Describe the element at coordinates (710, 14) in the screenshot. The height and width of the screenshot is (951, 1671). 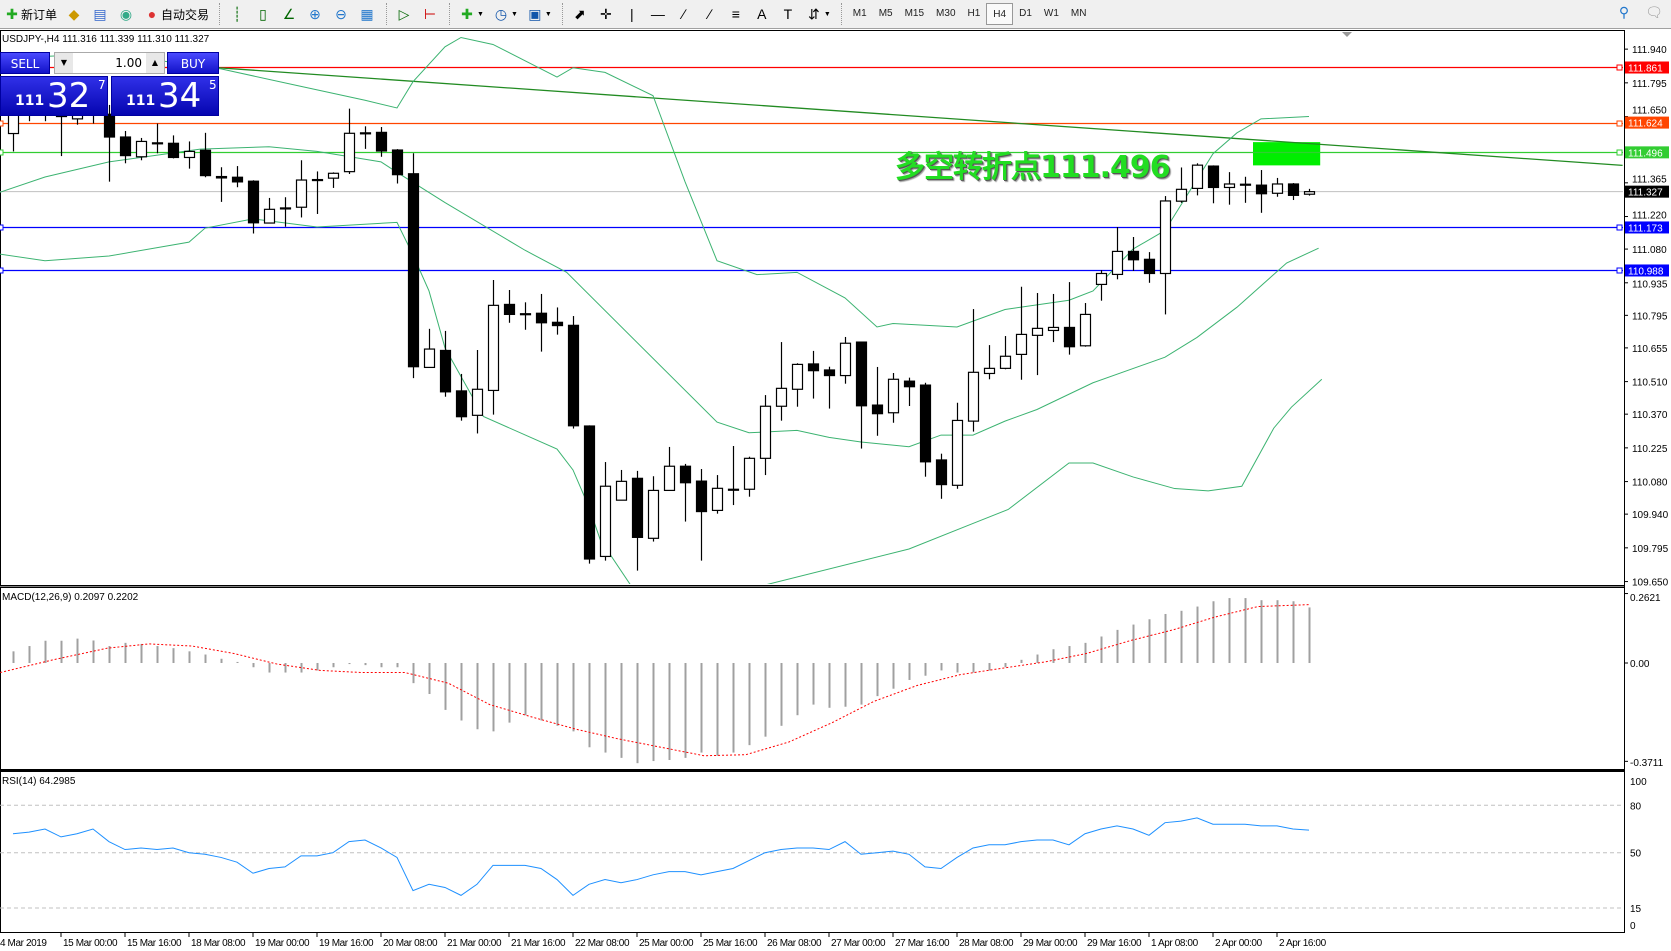
I see `equidistant-channel-button: ∕` at that location.